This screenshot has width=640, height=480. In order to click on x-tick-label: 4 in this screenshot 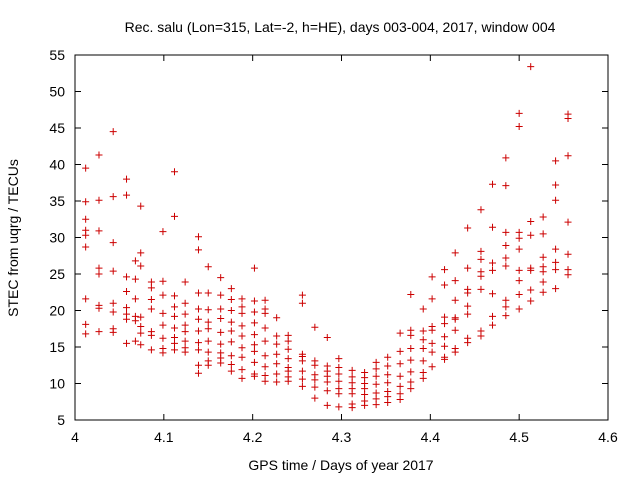, I will do `click(75, 437)`.